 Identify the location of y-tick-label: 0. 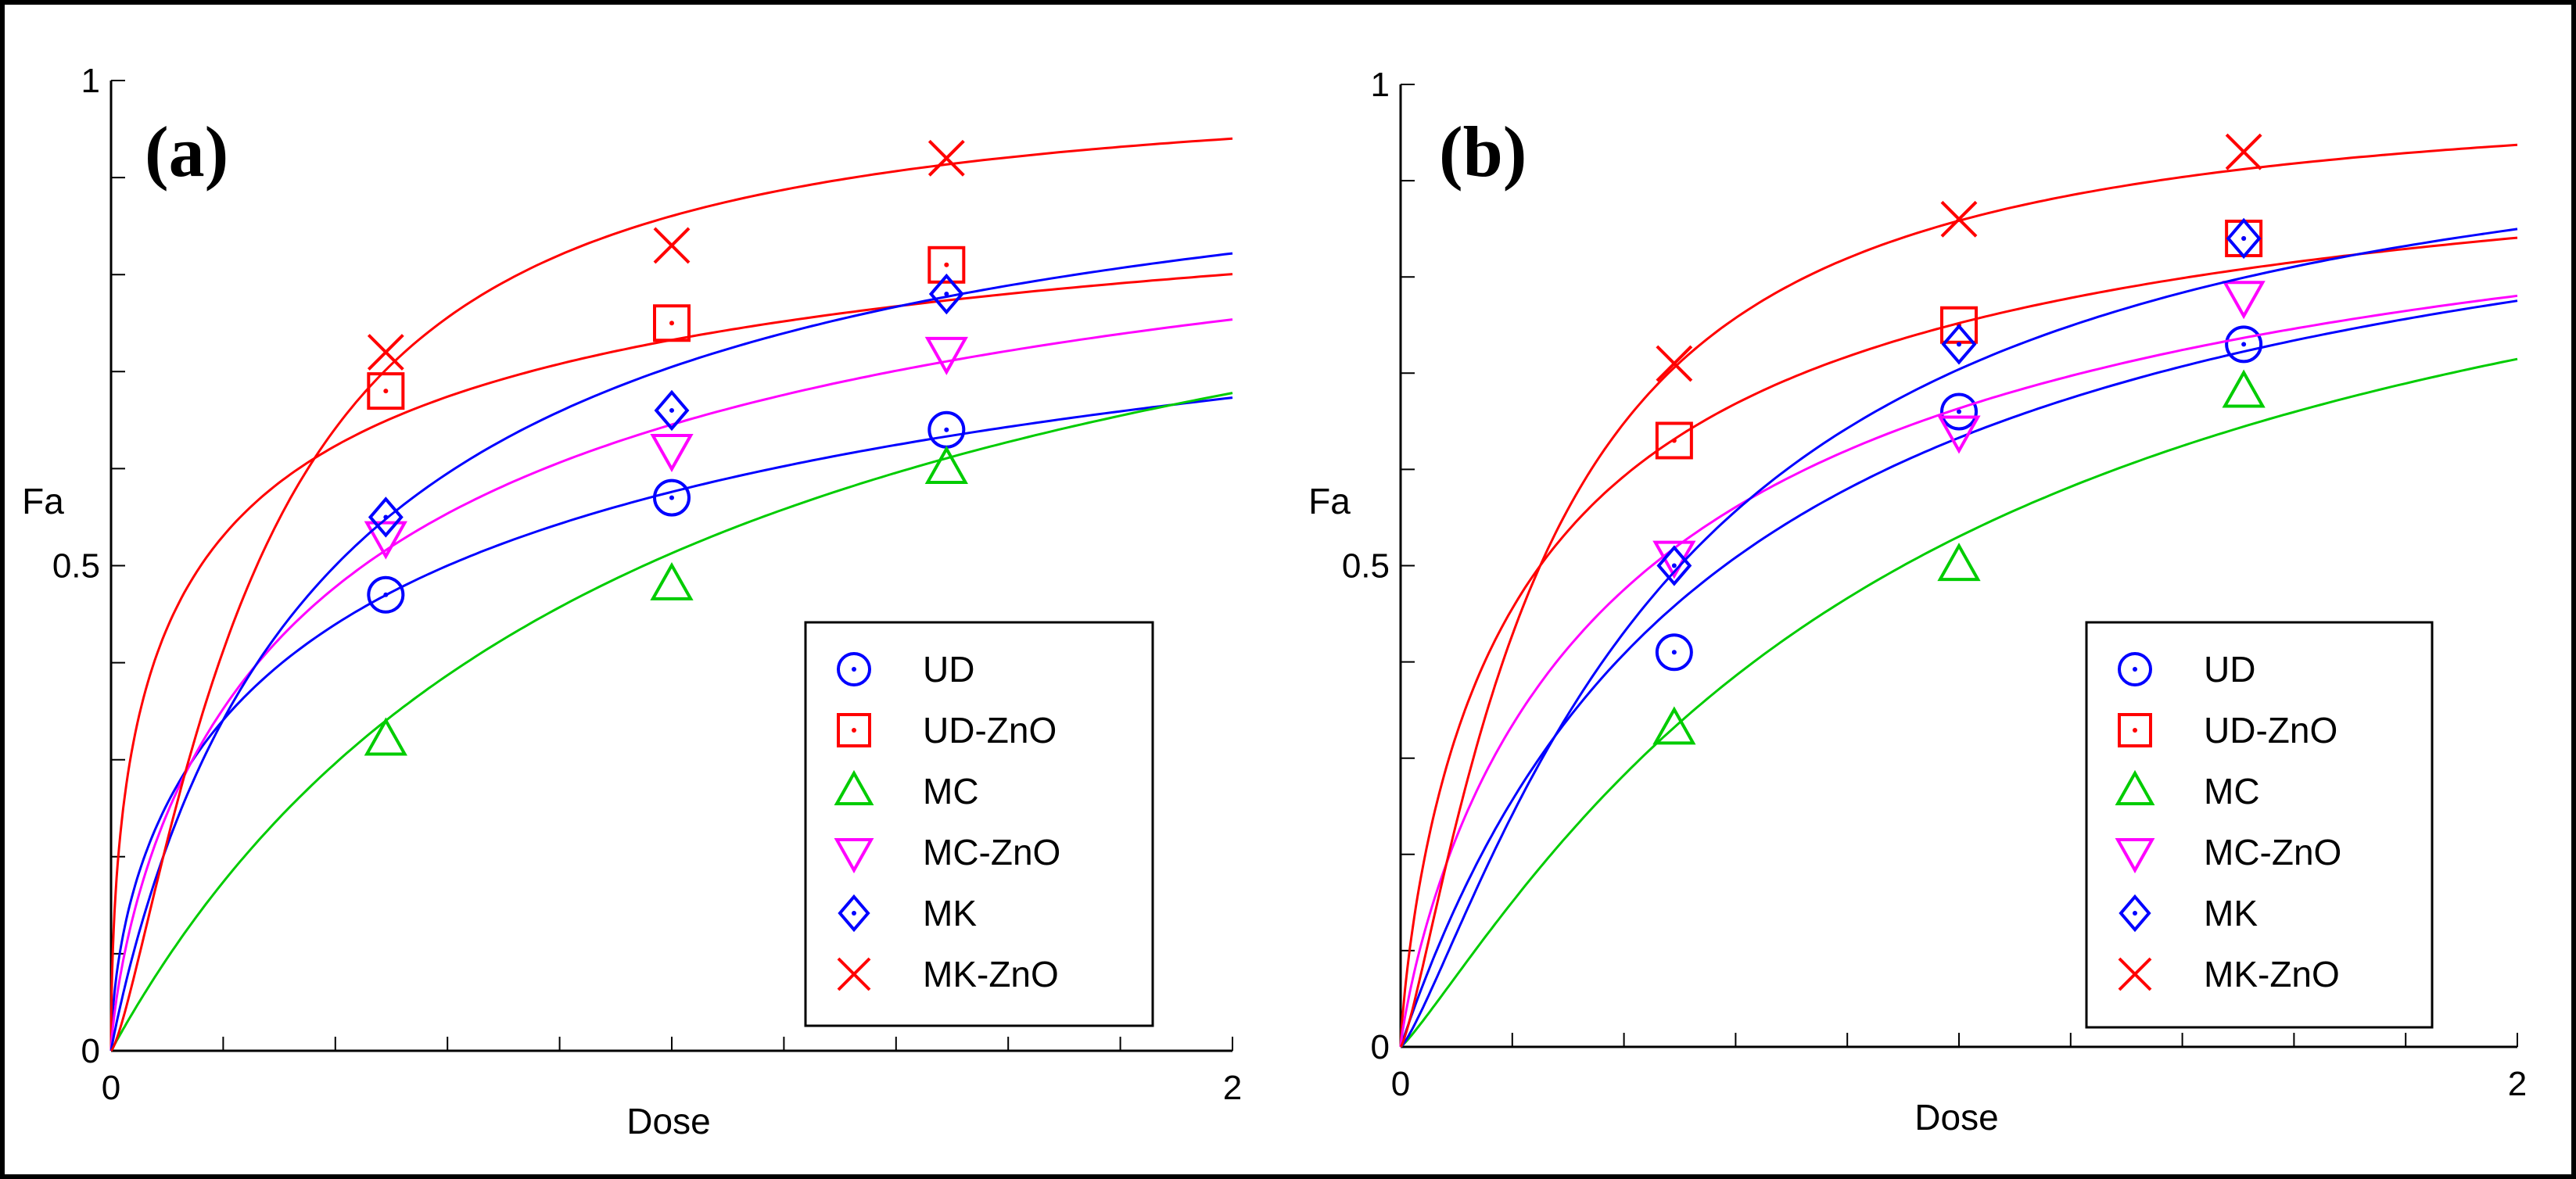
(1380, 1047).